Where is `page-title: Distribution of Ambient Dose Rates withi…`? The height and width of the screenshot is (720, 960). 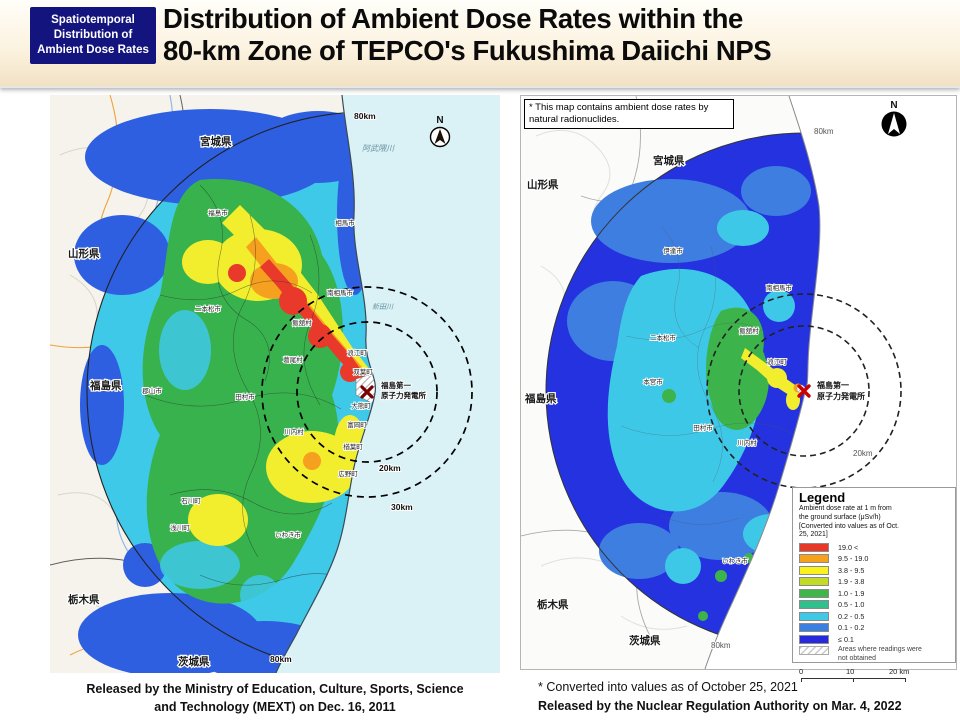
page-title: Distribution of Ambient Dose Rates withi… is located at coordinates (467, 35).